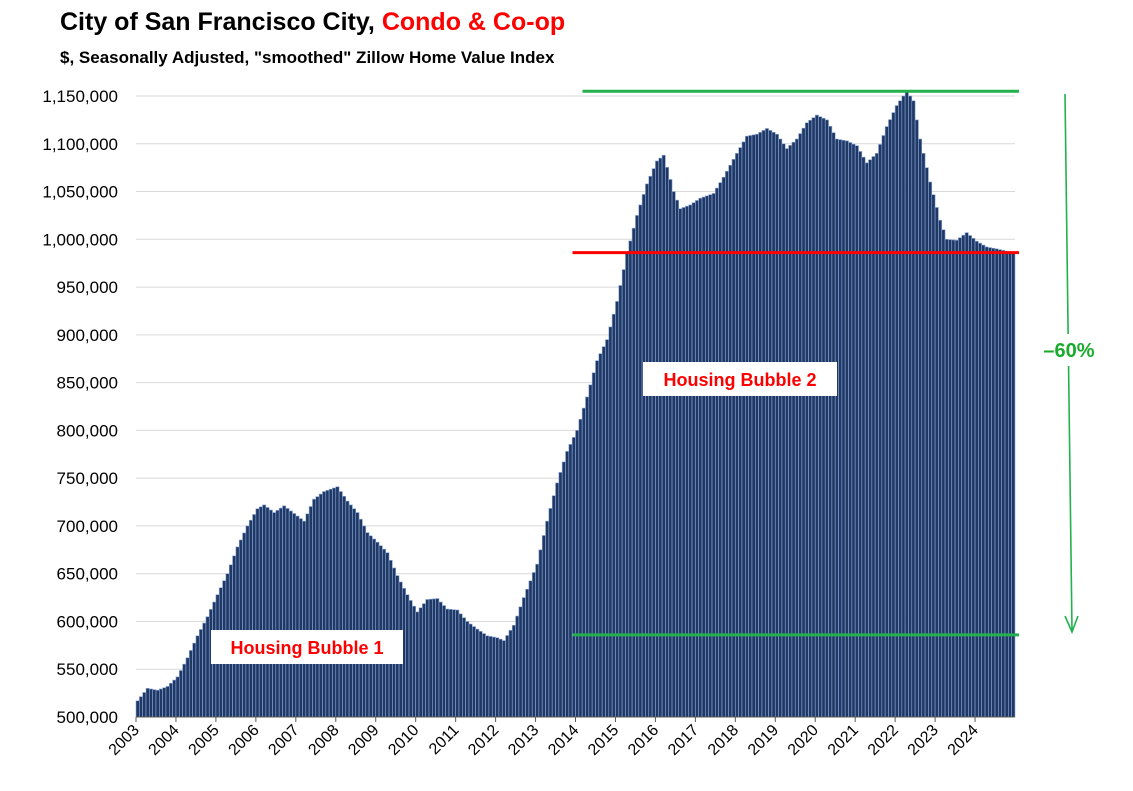  Describe the element at coordinates (87, 717) in the screenshot. I see `y-tick-label: 500,000` at that location.